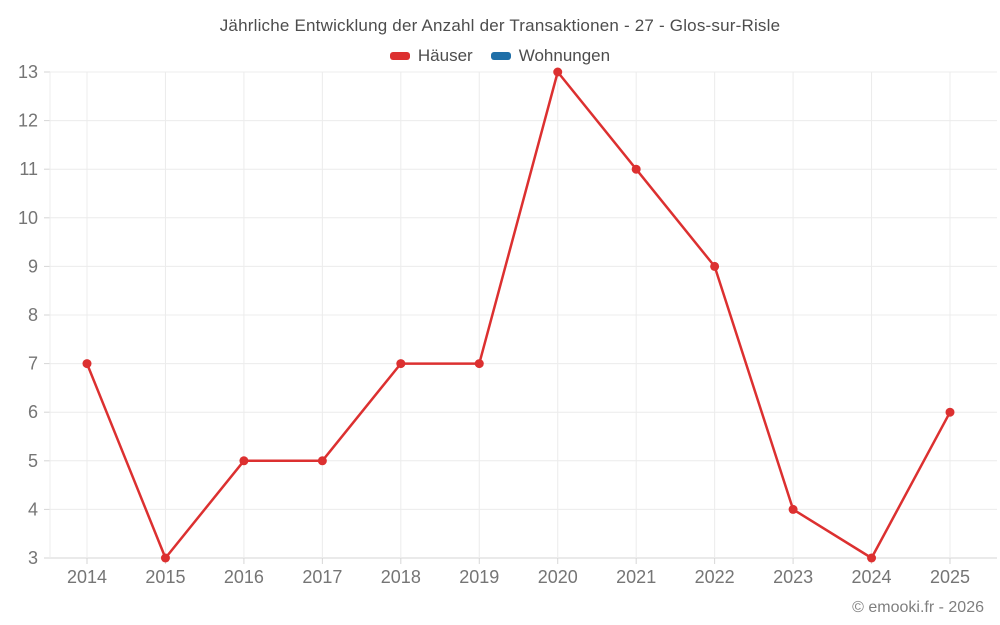 This screenshot has width=1000, height=625. What do you see at coordinates (715, 577) in the screenshot?
I see `x-axis-label: 2022` at bounding box center [715, 577].